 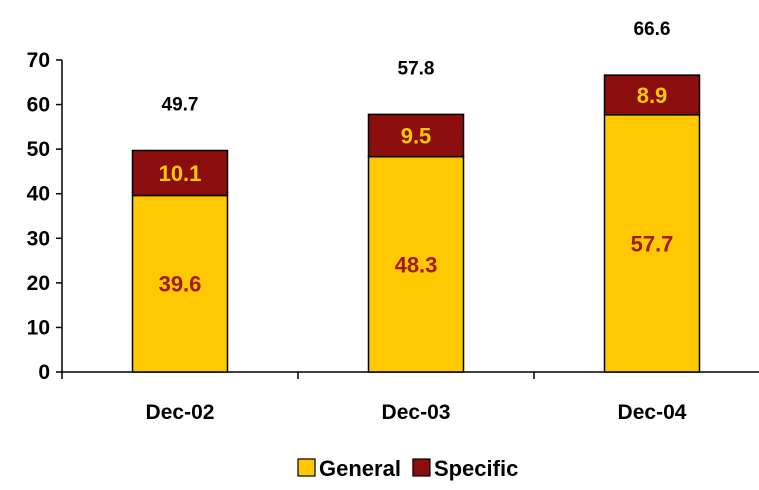 I want to click on total-label: 57.8, so click(x=416, y=68).